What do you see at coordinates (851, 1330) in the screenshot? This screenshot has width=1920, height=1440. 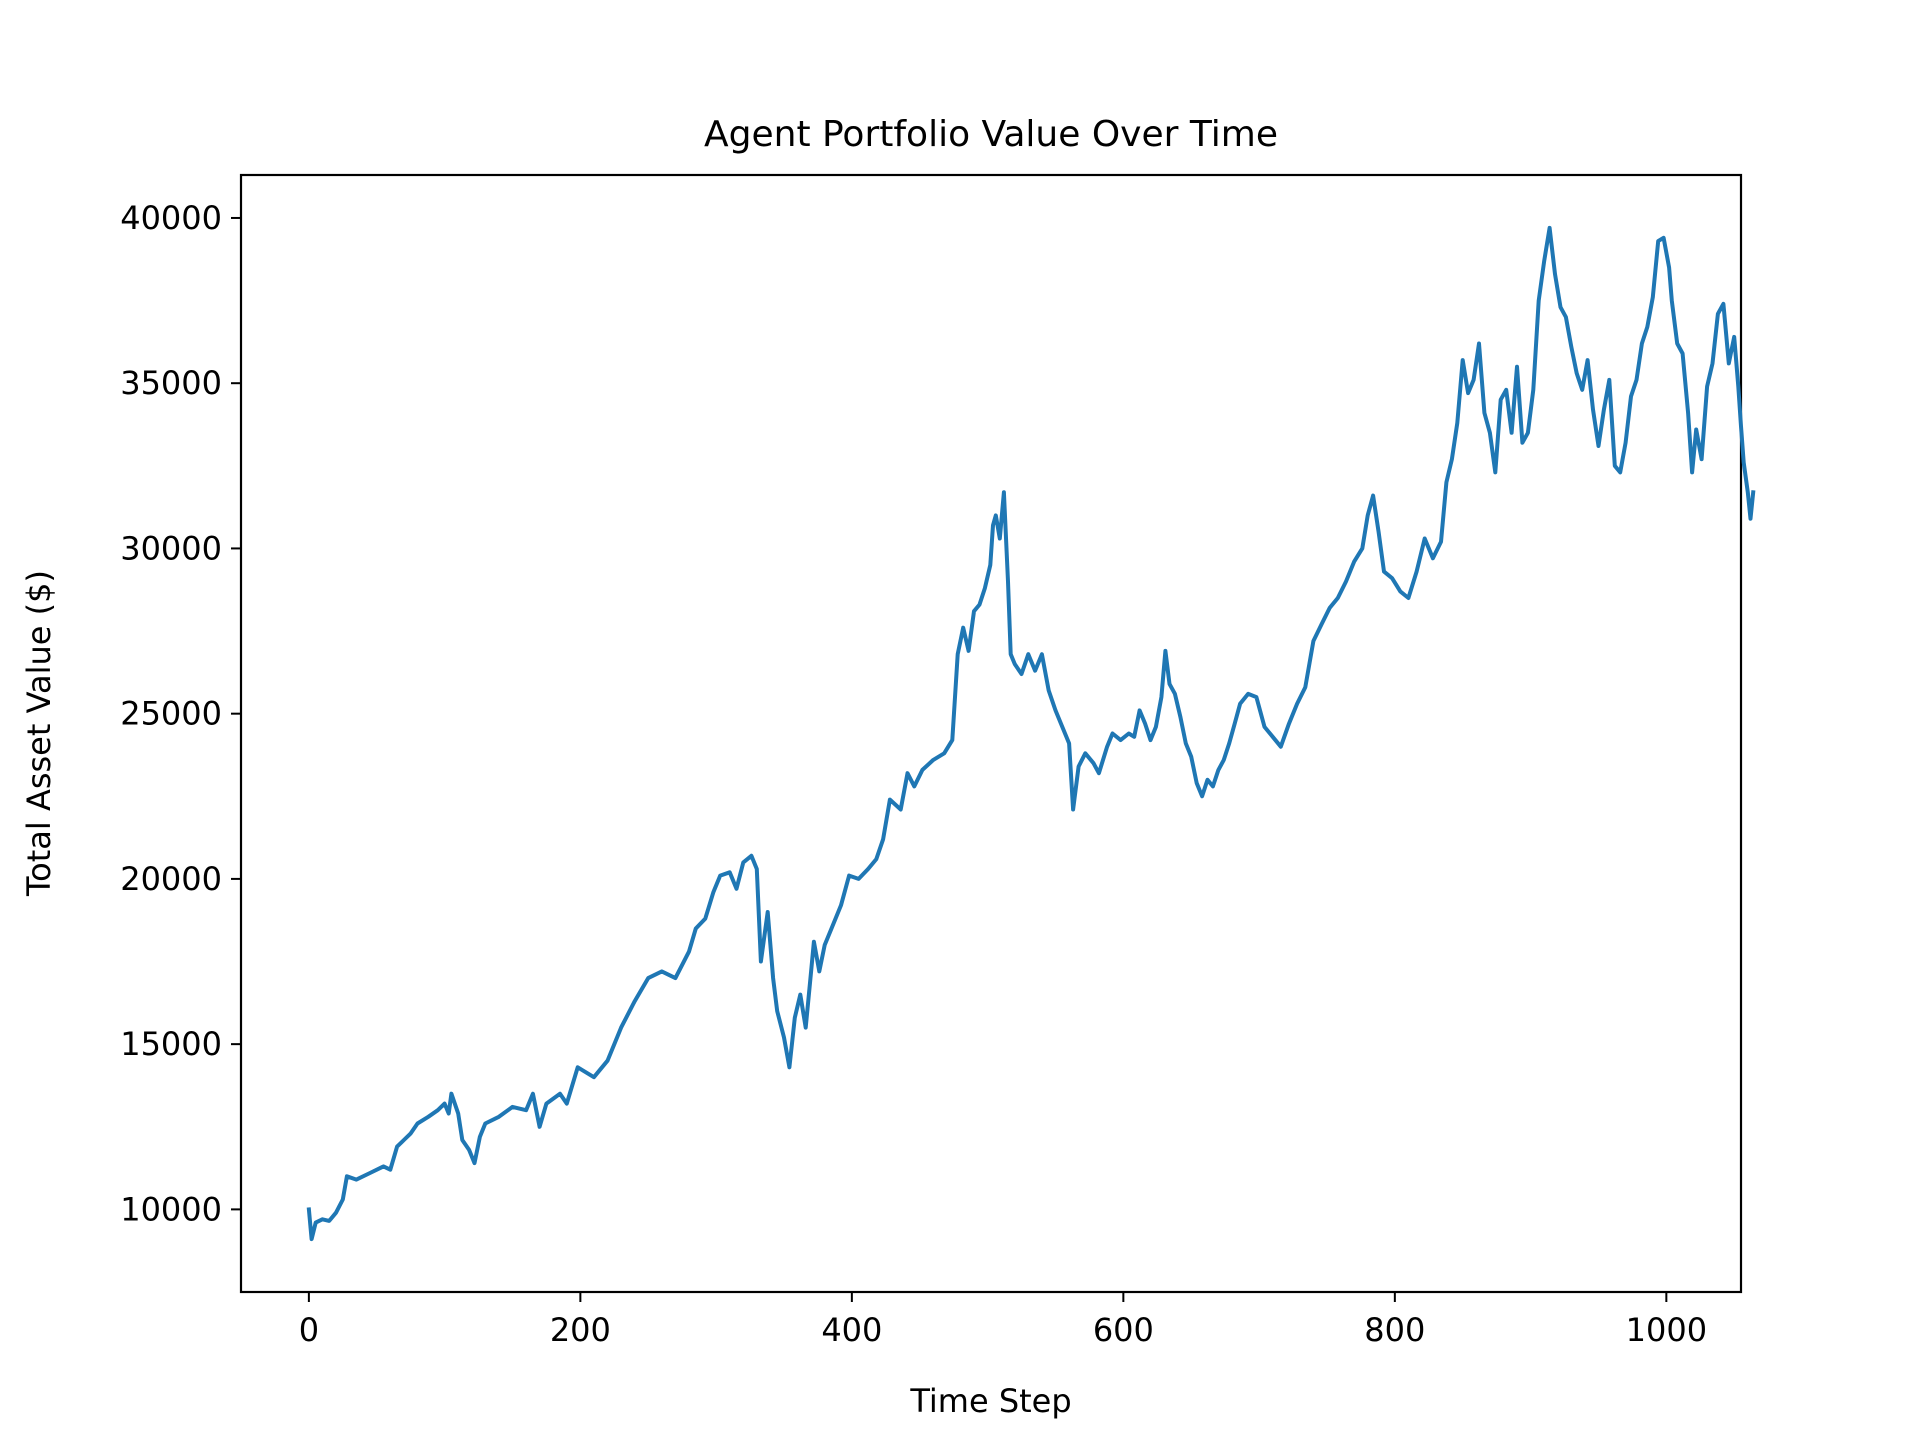 I see `x-tick-label: 400` at bounding box center [851, 1330].